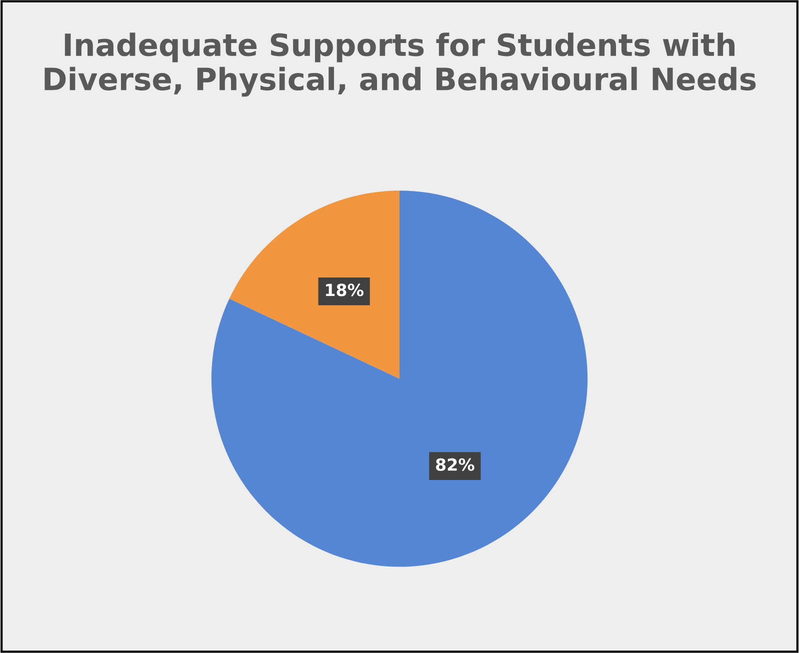 The width and height of the screenshot is (799, 653). Describe the element at coordinates (345, 290) in the screenshot. I see `data-label: 18%` at that location.